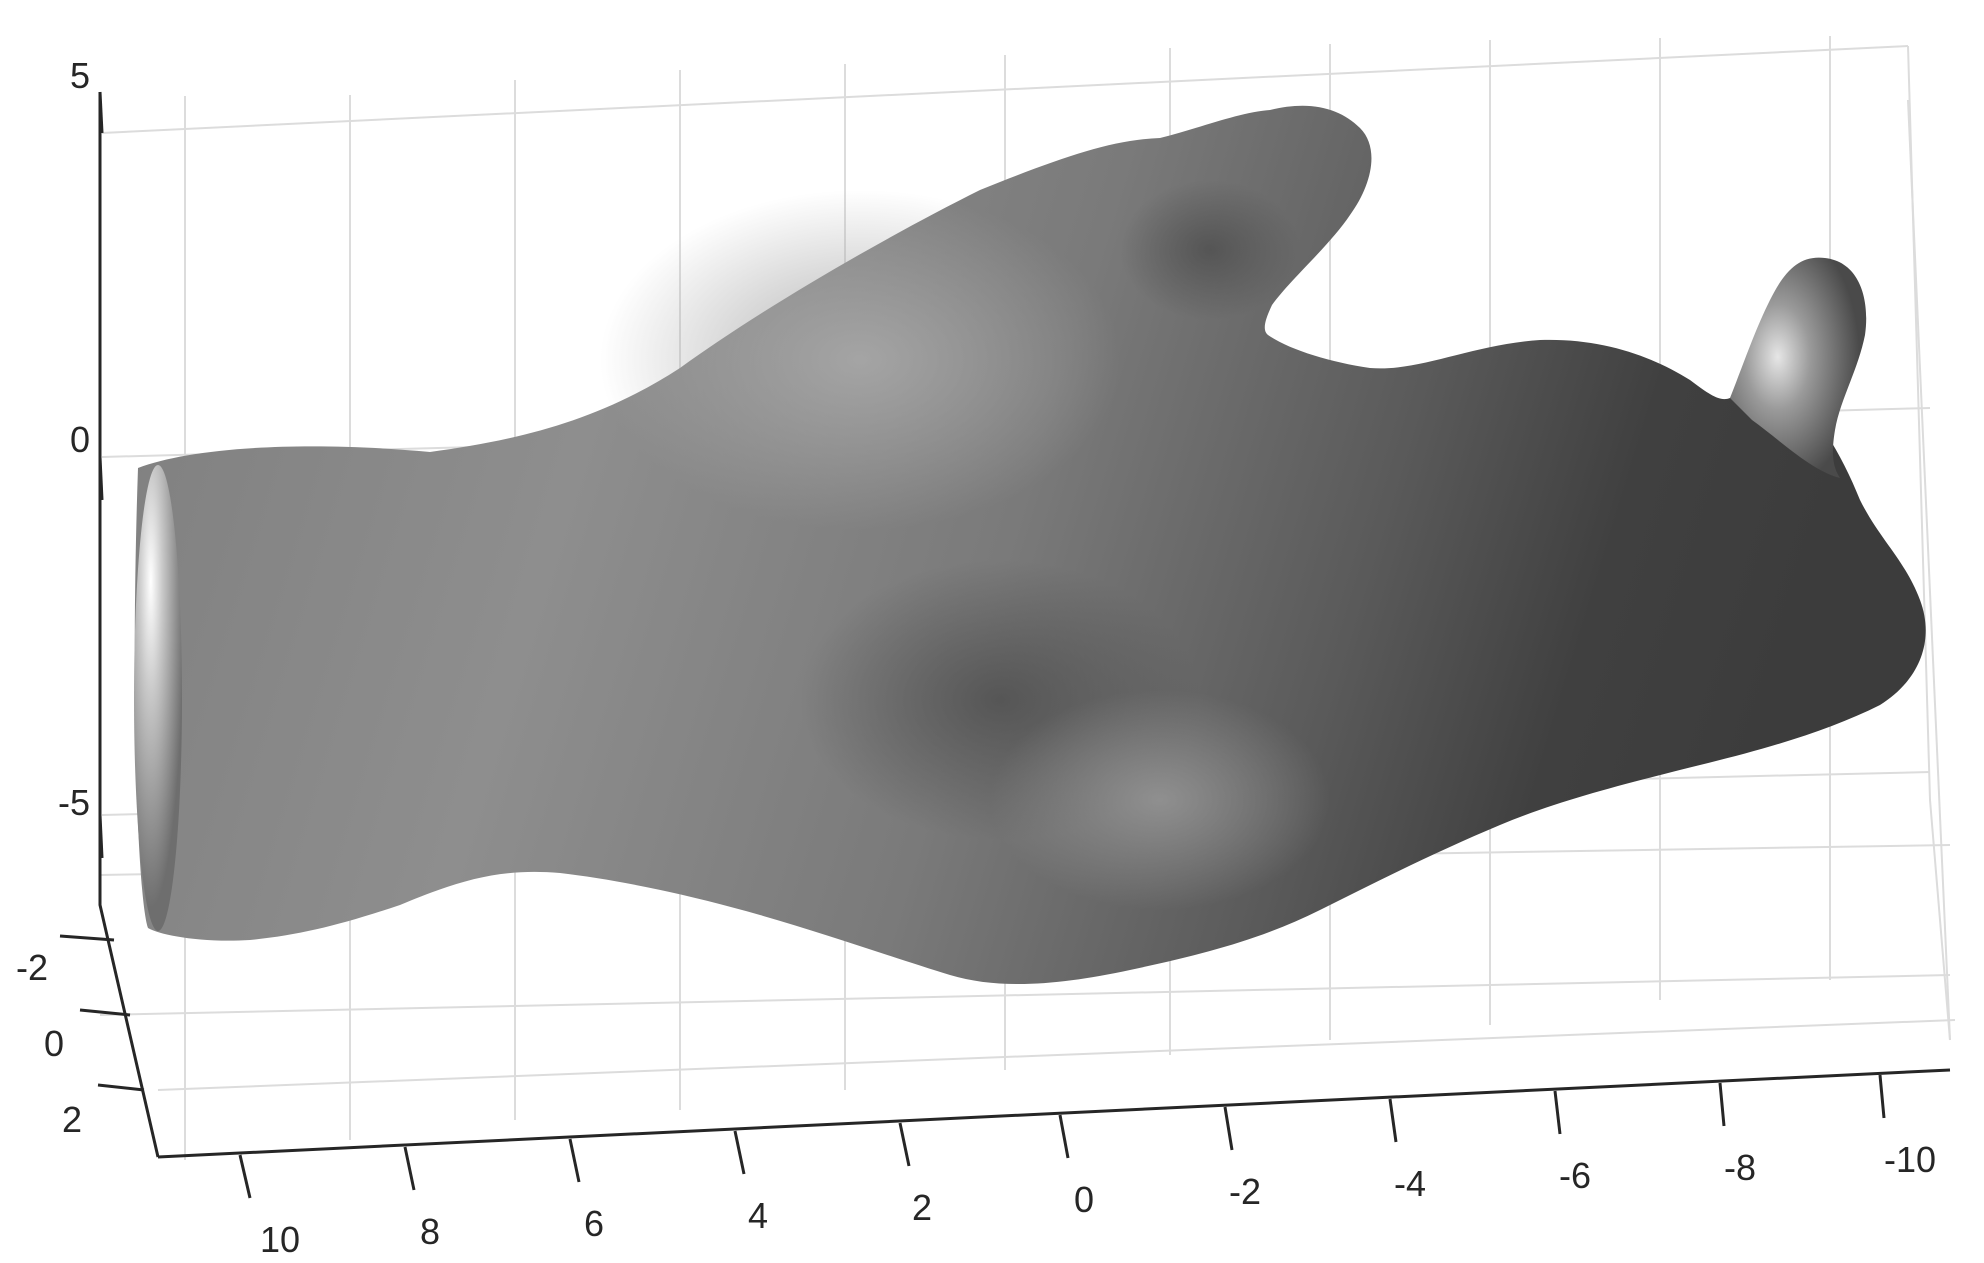 The image size is (1984, 1263). Describe the element at coordinates (1410, 1183) in the screenshot. I see `x-tick-label: -4` at that location.